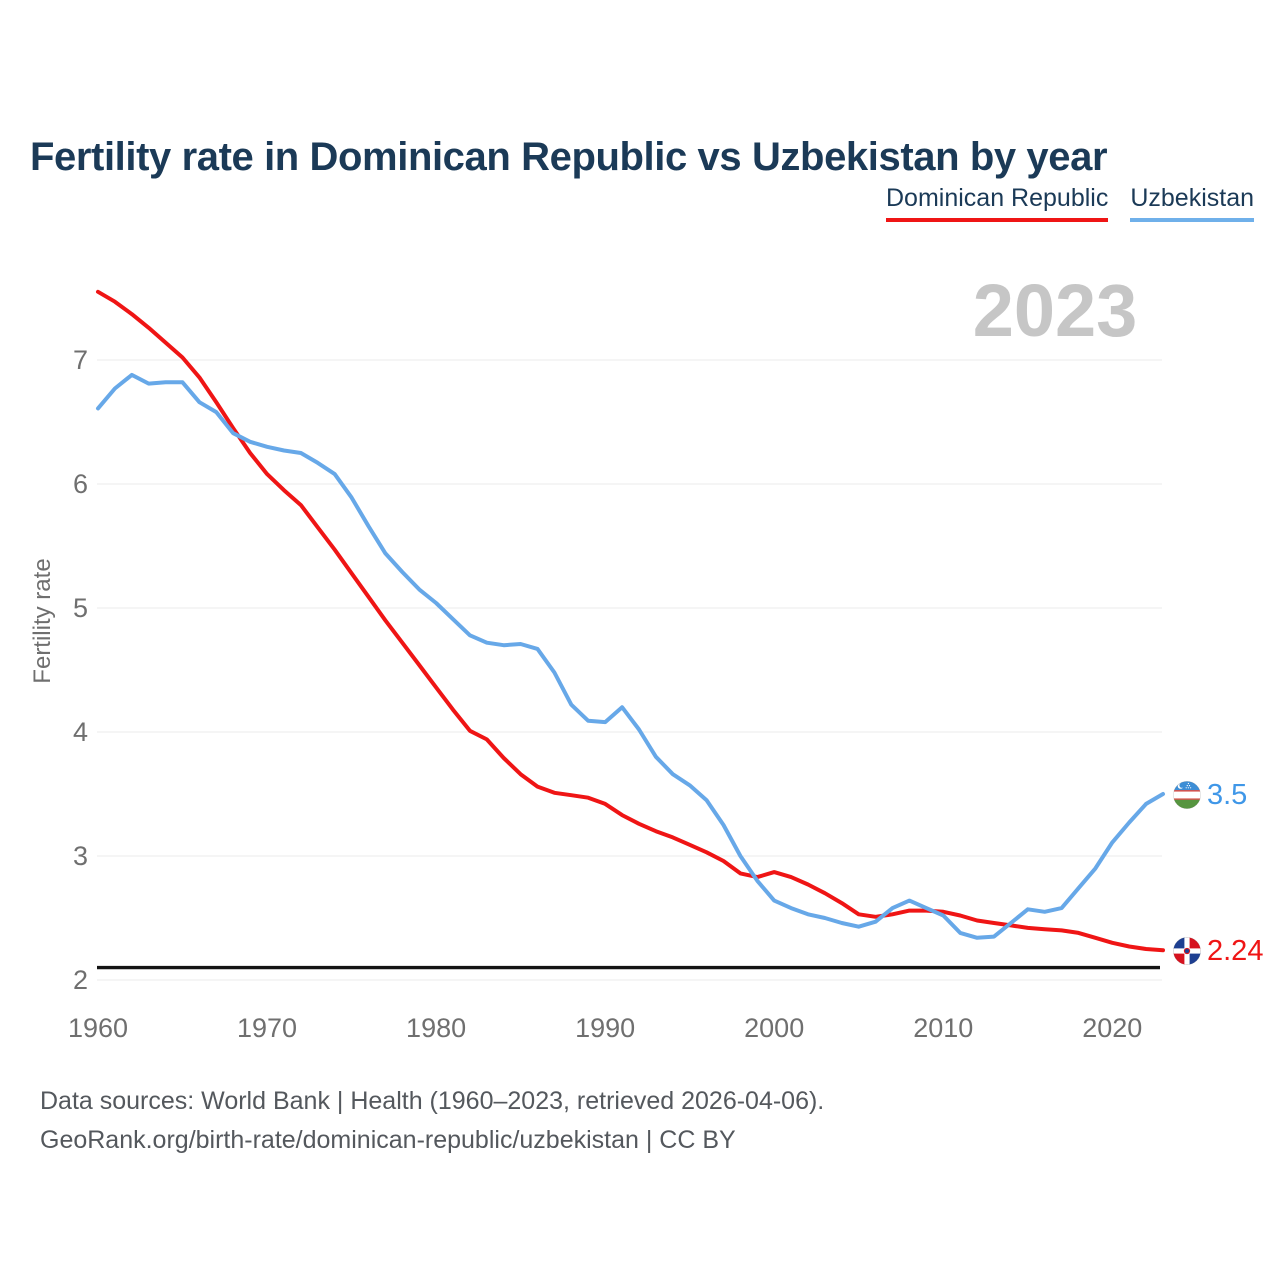  What do you see at coordinates (1227, 795) in the screenshot?
I see `uzbekistan-end-value-label: 3.5` at bounding box center [1227, 795].